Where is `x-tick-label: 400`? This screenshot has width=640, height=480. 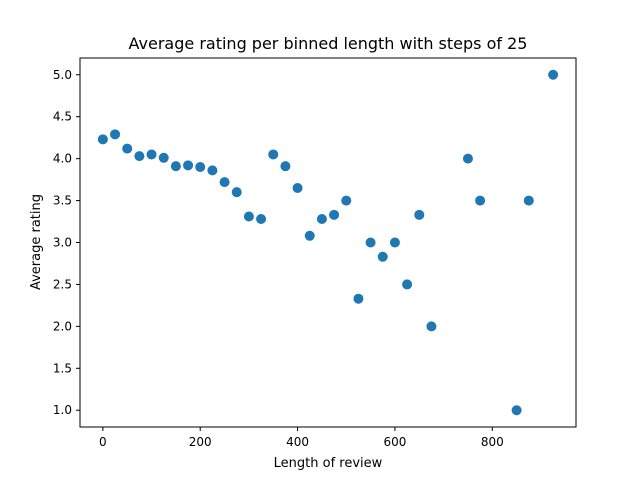 x-tick-label: 400 is located at coordinates (297, 442).